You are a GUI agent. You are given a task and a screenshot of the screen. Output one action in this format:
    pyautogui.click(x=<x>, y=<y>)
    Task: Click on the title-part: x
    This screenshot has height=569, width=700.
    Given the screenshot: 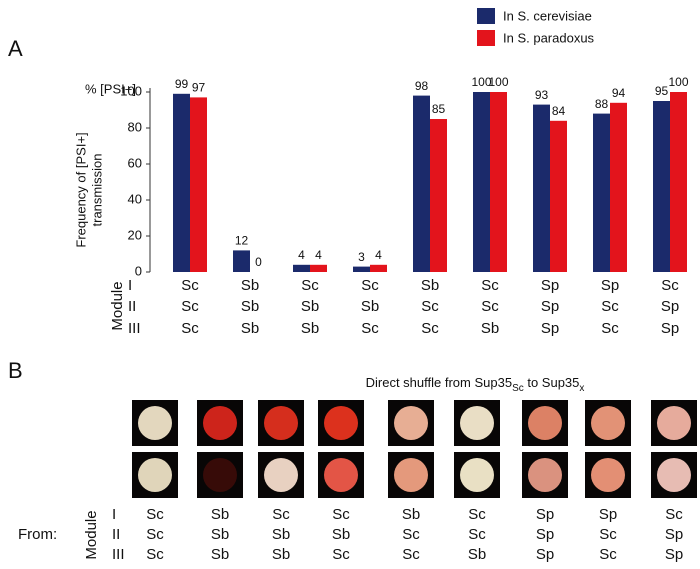 What is the action you would take?
    pyautogui.click(x=581, y=388)
    